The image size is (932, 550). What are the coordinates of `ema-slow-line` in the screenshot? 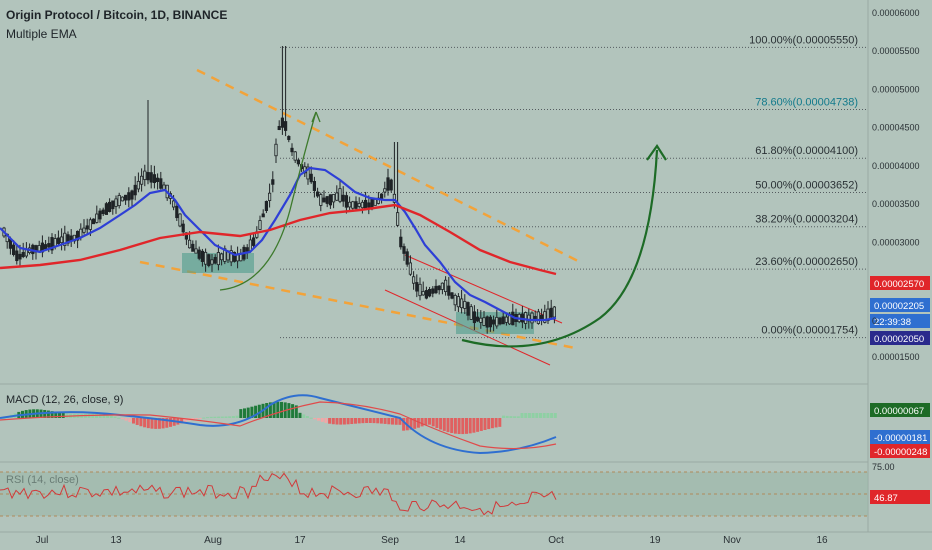 It's located at (278, 239).